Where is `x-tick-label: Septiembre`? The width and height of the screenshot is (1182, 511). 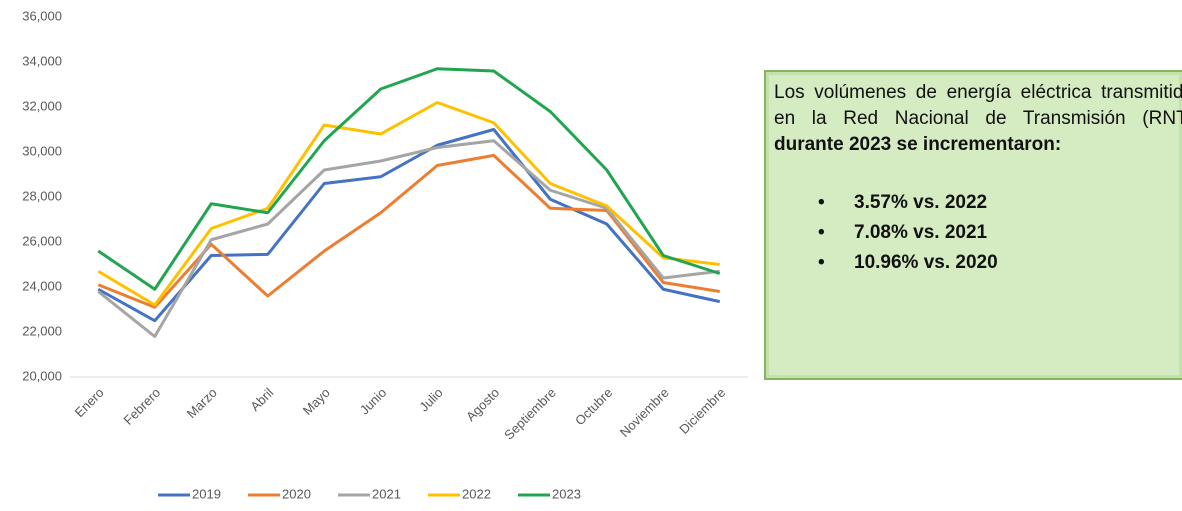 x-tick-label: Septiembre is located at coordinates (530, 414).